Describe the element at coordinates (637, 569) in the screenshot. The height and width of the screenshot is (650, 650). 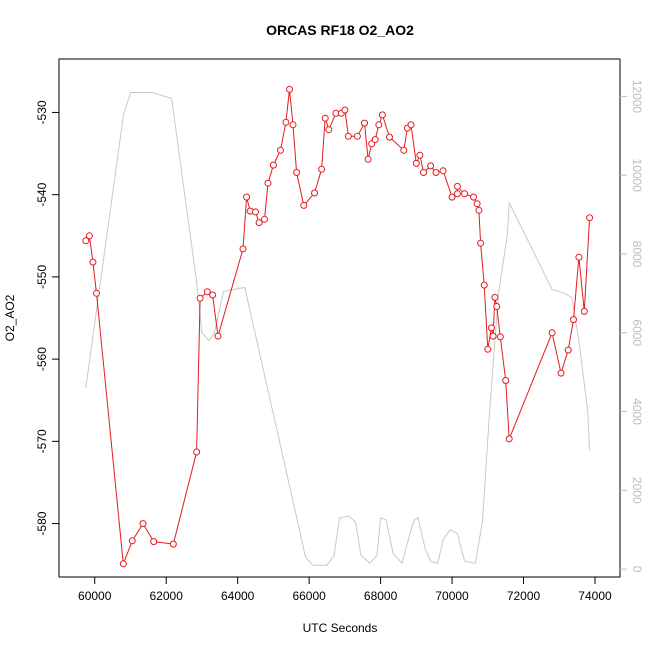
I see `y2-tick-label-0: 0` at that location.